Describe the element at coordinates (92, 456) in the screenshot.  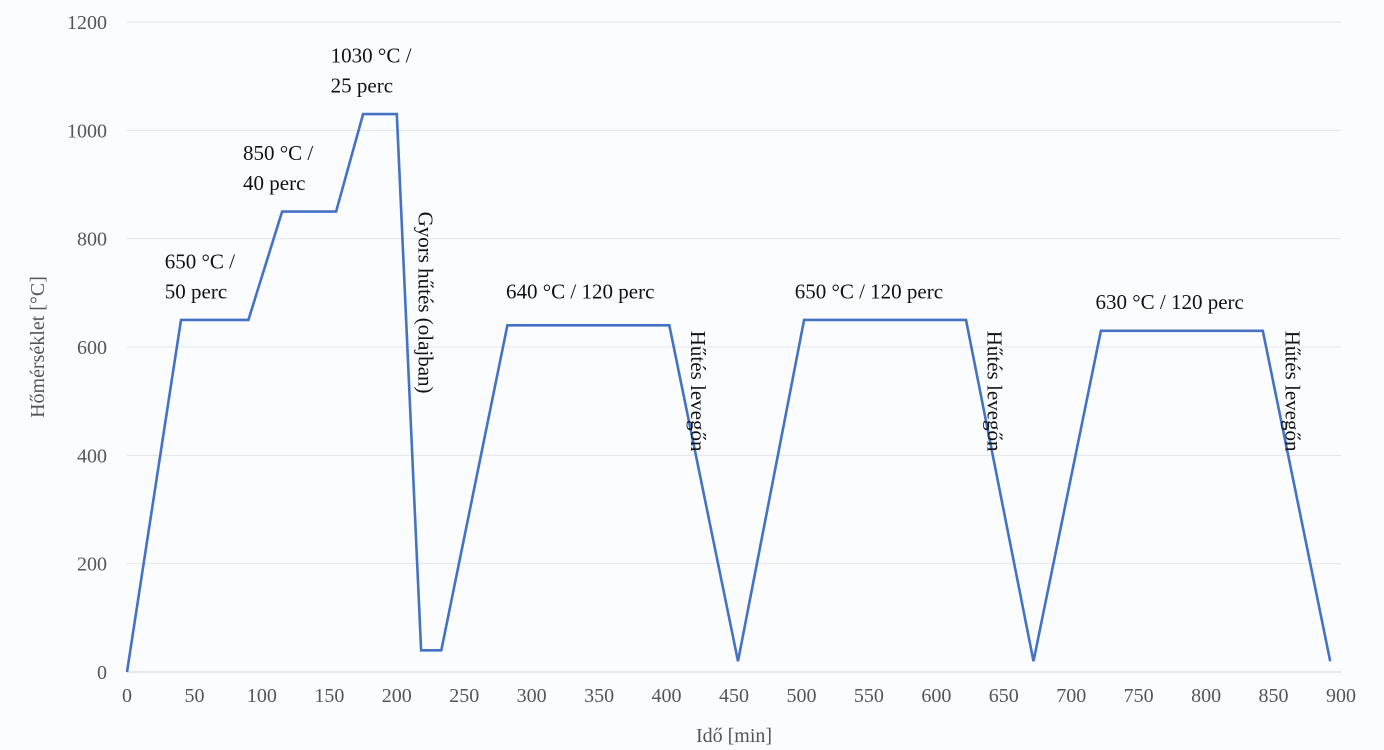
I see `y-tick-label: 400` at that location.